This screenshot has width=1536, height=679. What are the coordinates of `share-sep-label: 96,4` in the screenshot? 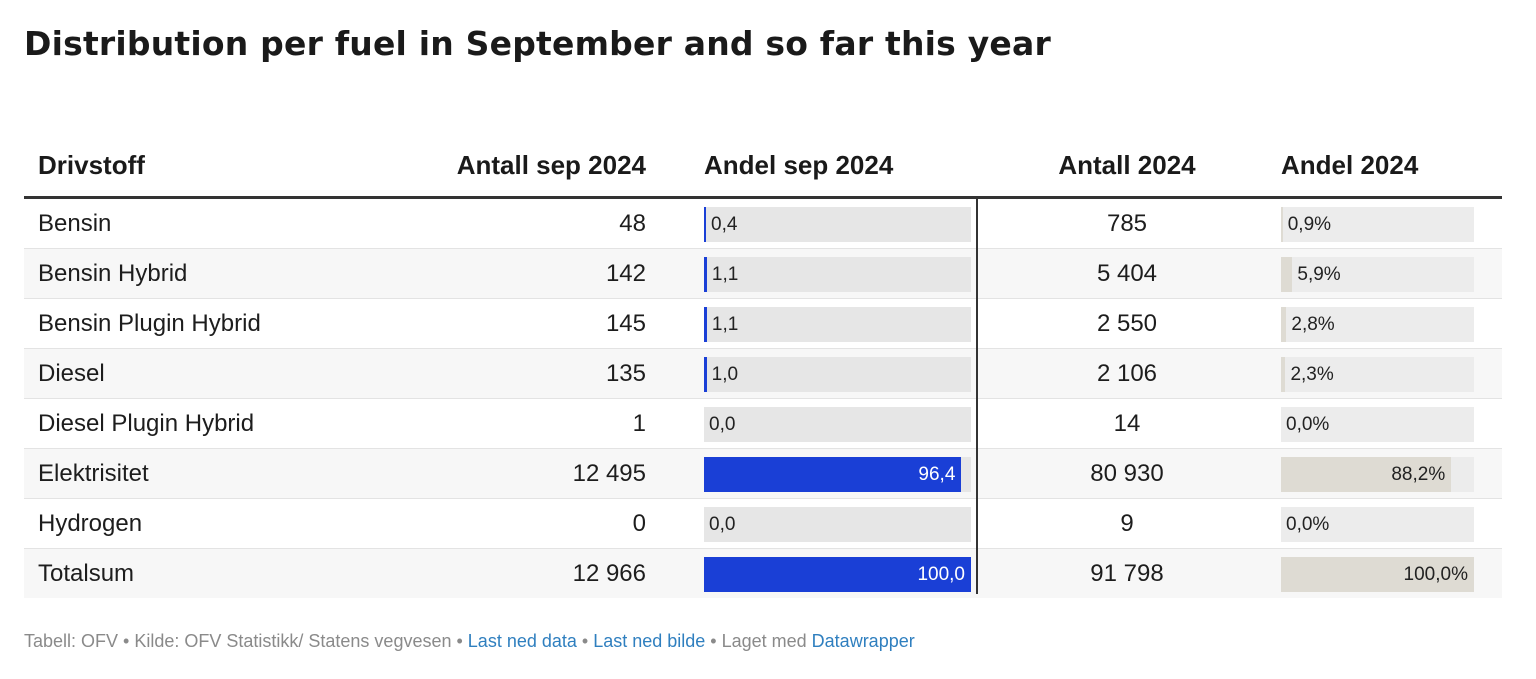 It's located at (937, 474).